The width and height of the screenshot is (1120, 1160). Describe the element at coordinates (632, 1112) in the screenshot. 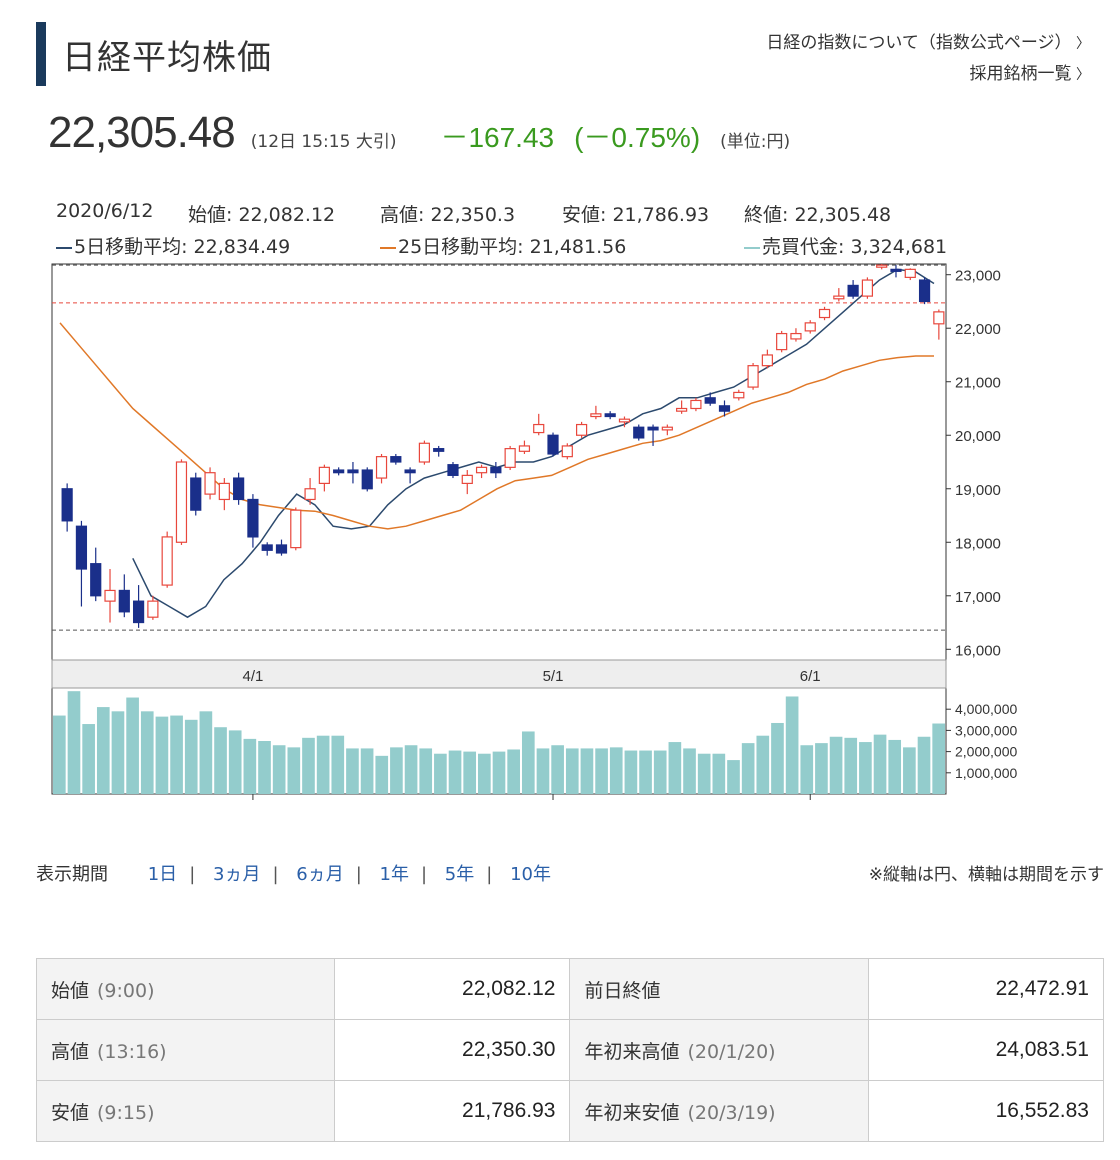

I see `stat-label: 年初来安値` at that location.